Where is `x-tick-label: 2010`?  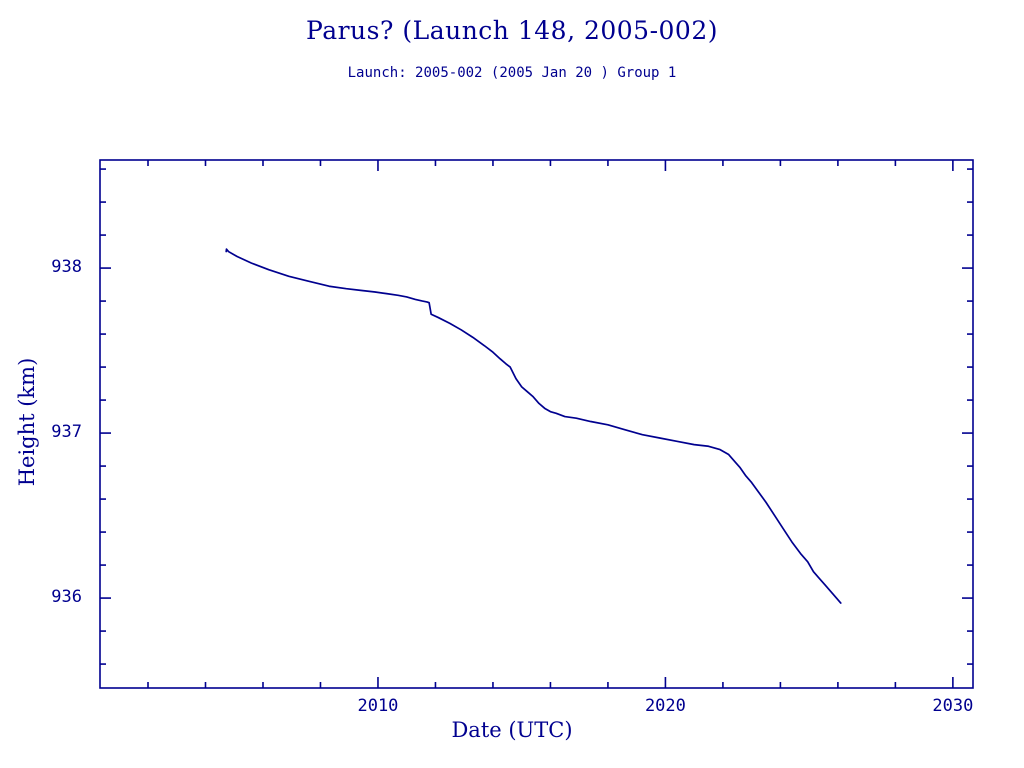 x-tick-label: 2010 is located at coordinates (378, 706).